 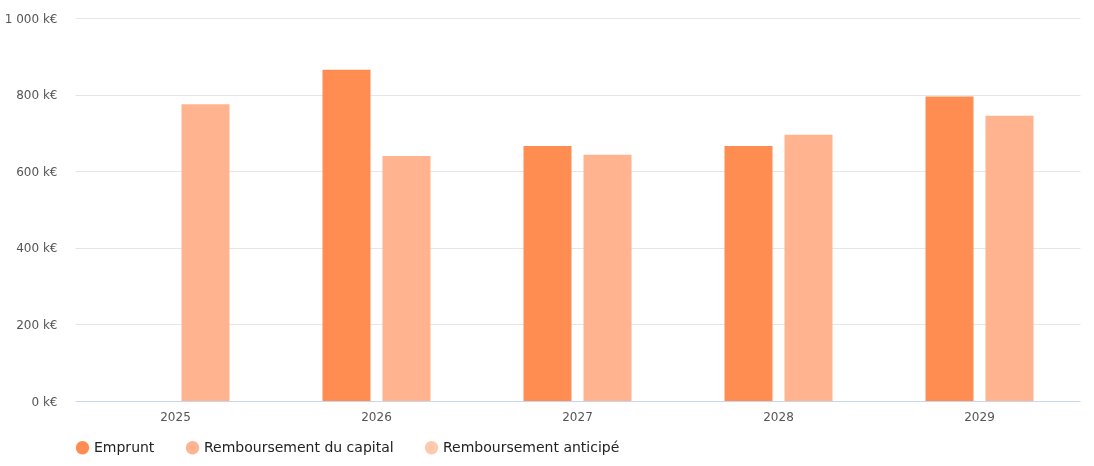 I want to click on y-tick-label: 200 k€, so click(x=37, y=324).